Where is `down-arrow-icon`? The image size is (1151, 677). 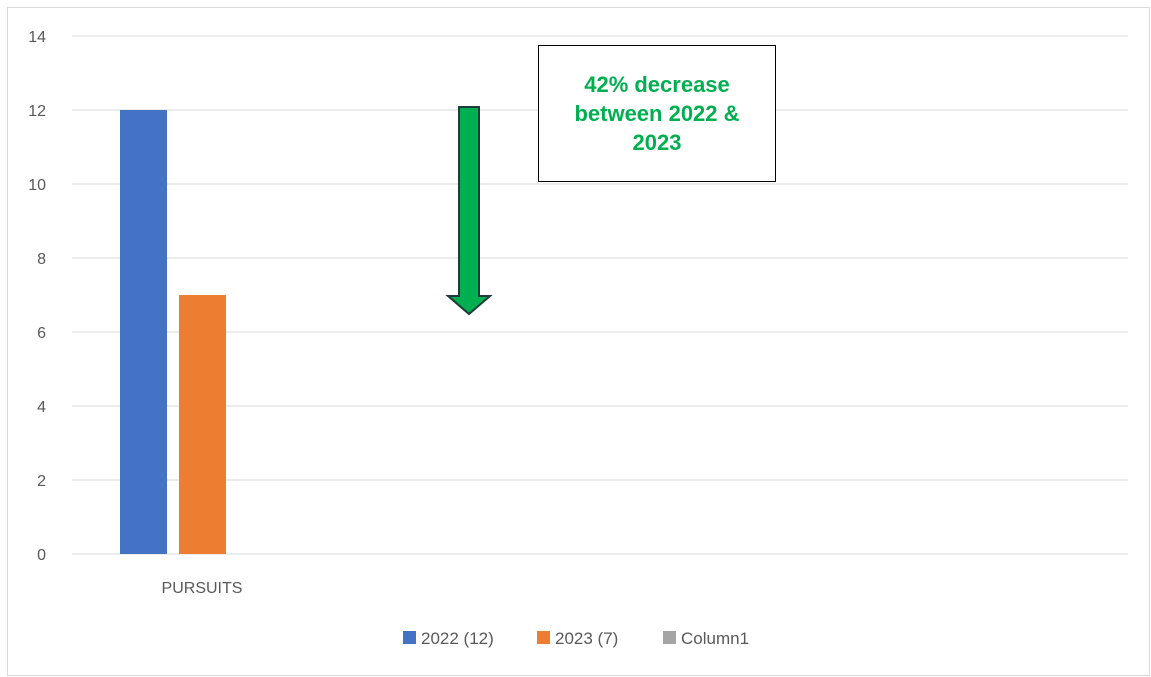
down-arrow-icon is located at coordinates (469, 211).